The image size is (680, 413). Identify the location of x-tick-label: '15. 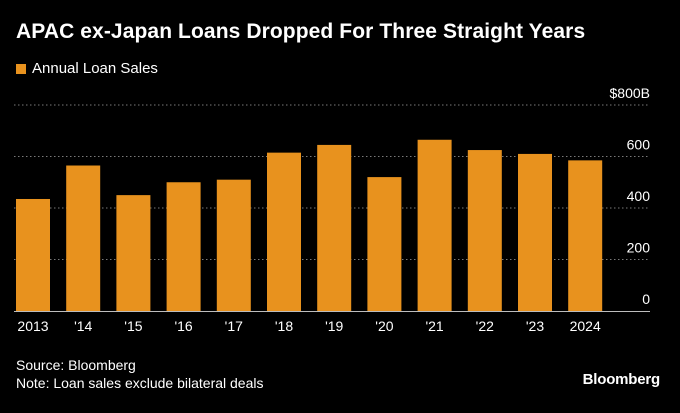
(133, 326).